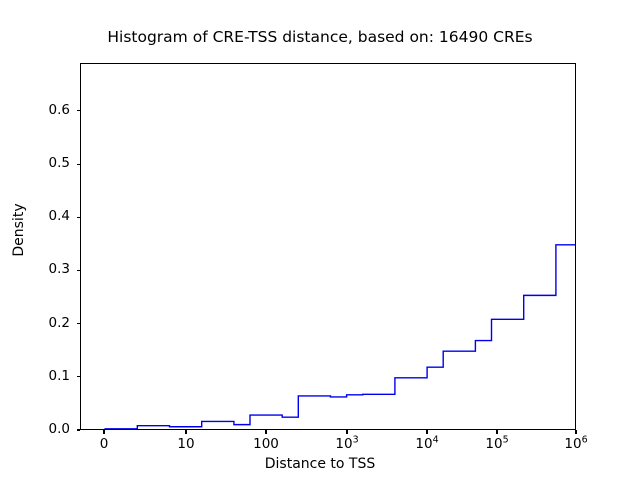 The image size is (640, 480). Describe the element at coordinates (266, 444) in the screenshot. I see `x-tick-label: 100` at that location.